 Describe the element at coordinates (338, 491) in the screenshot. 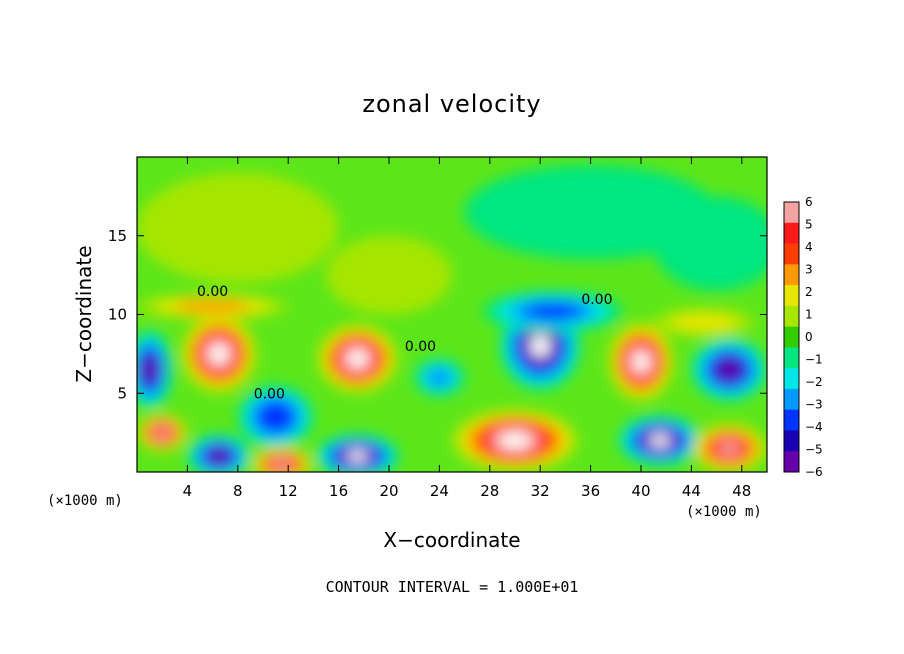

I see `x-tick-label: 16` at that location.